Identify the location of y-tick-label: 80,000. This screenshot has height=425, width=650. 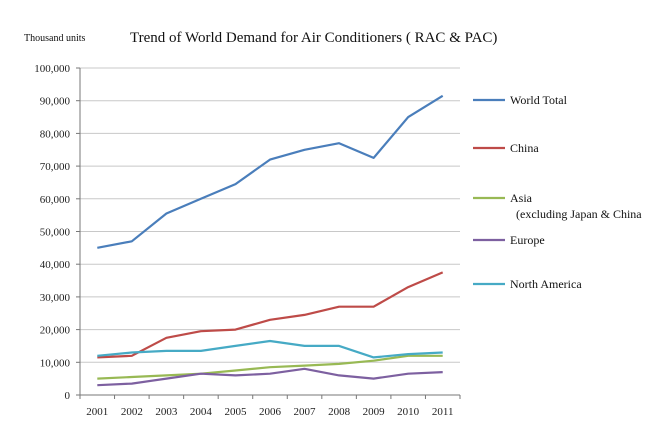
(55, 134).